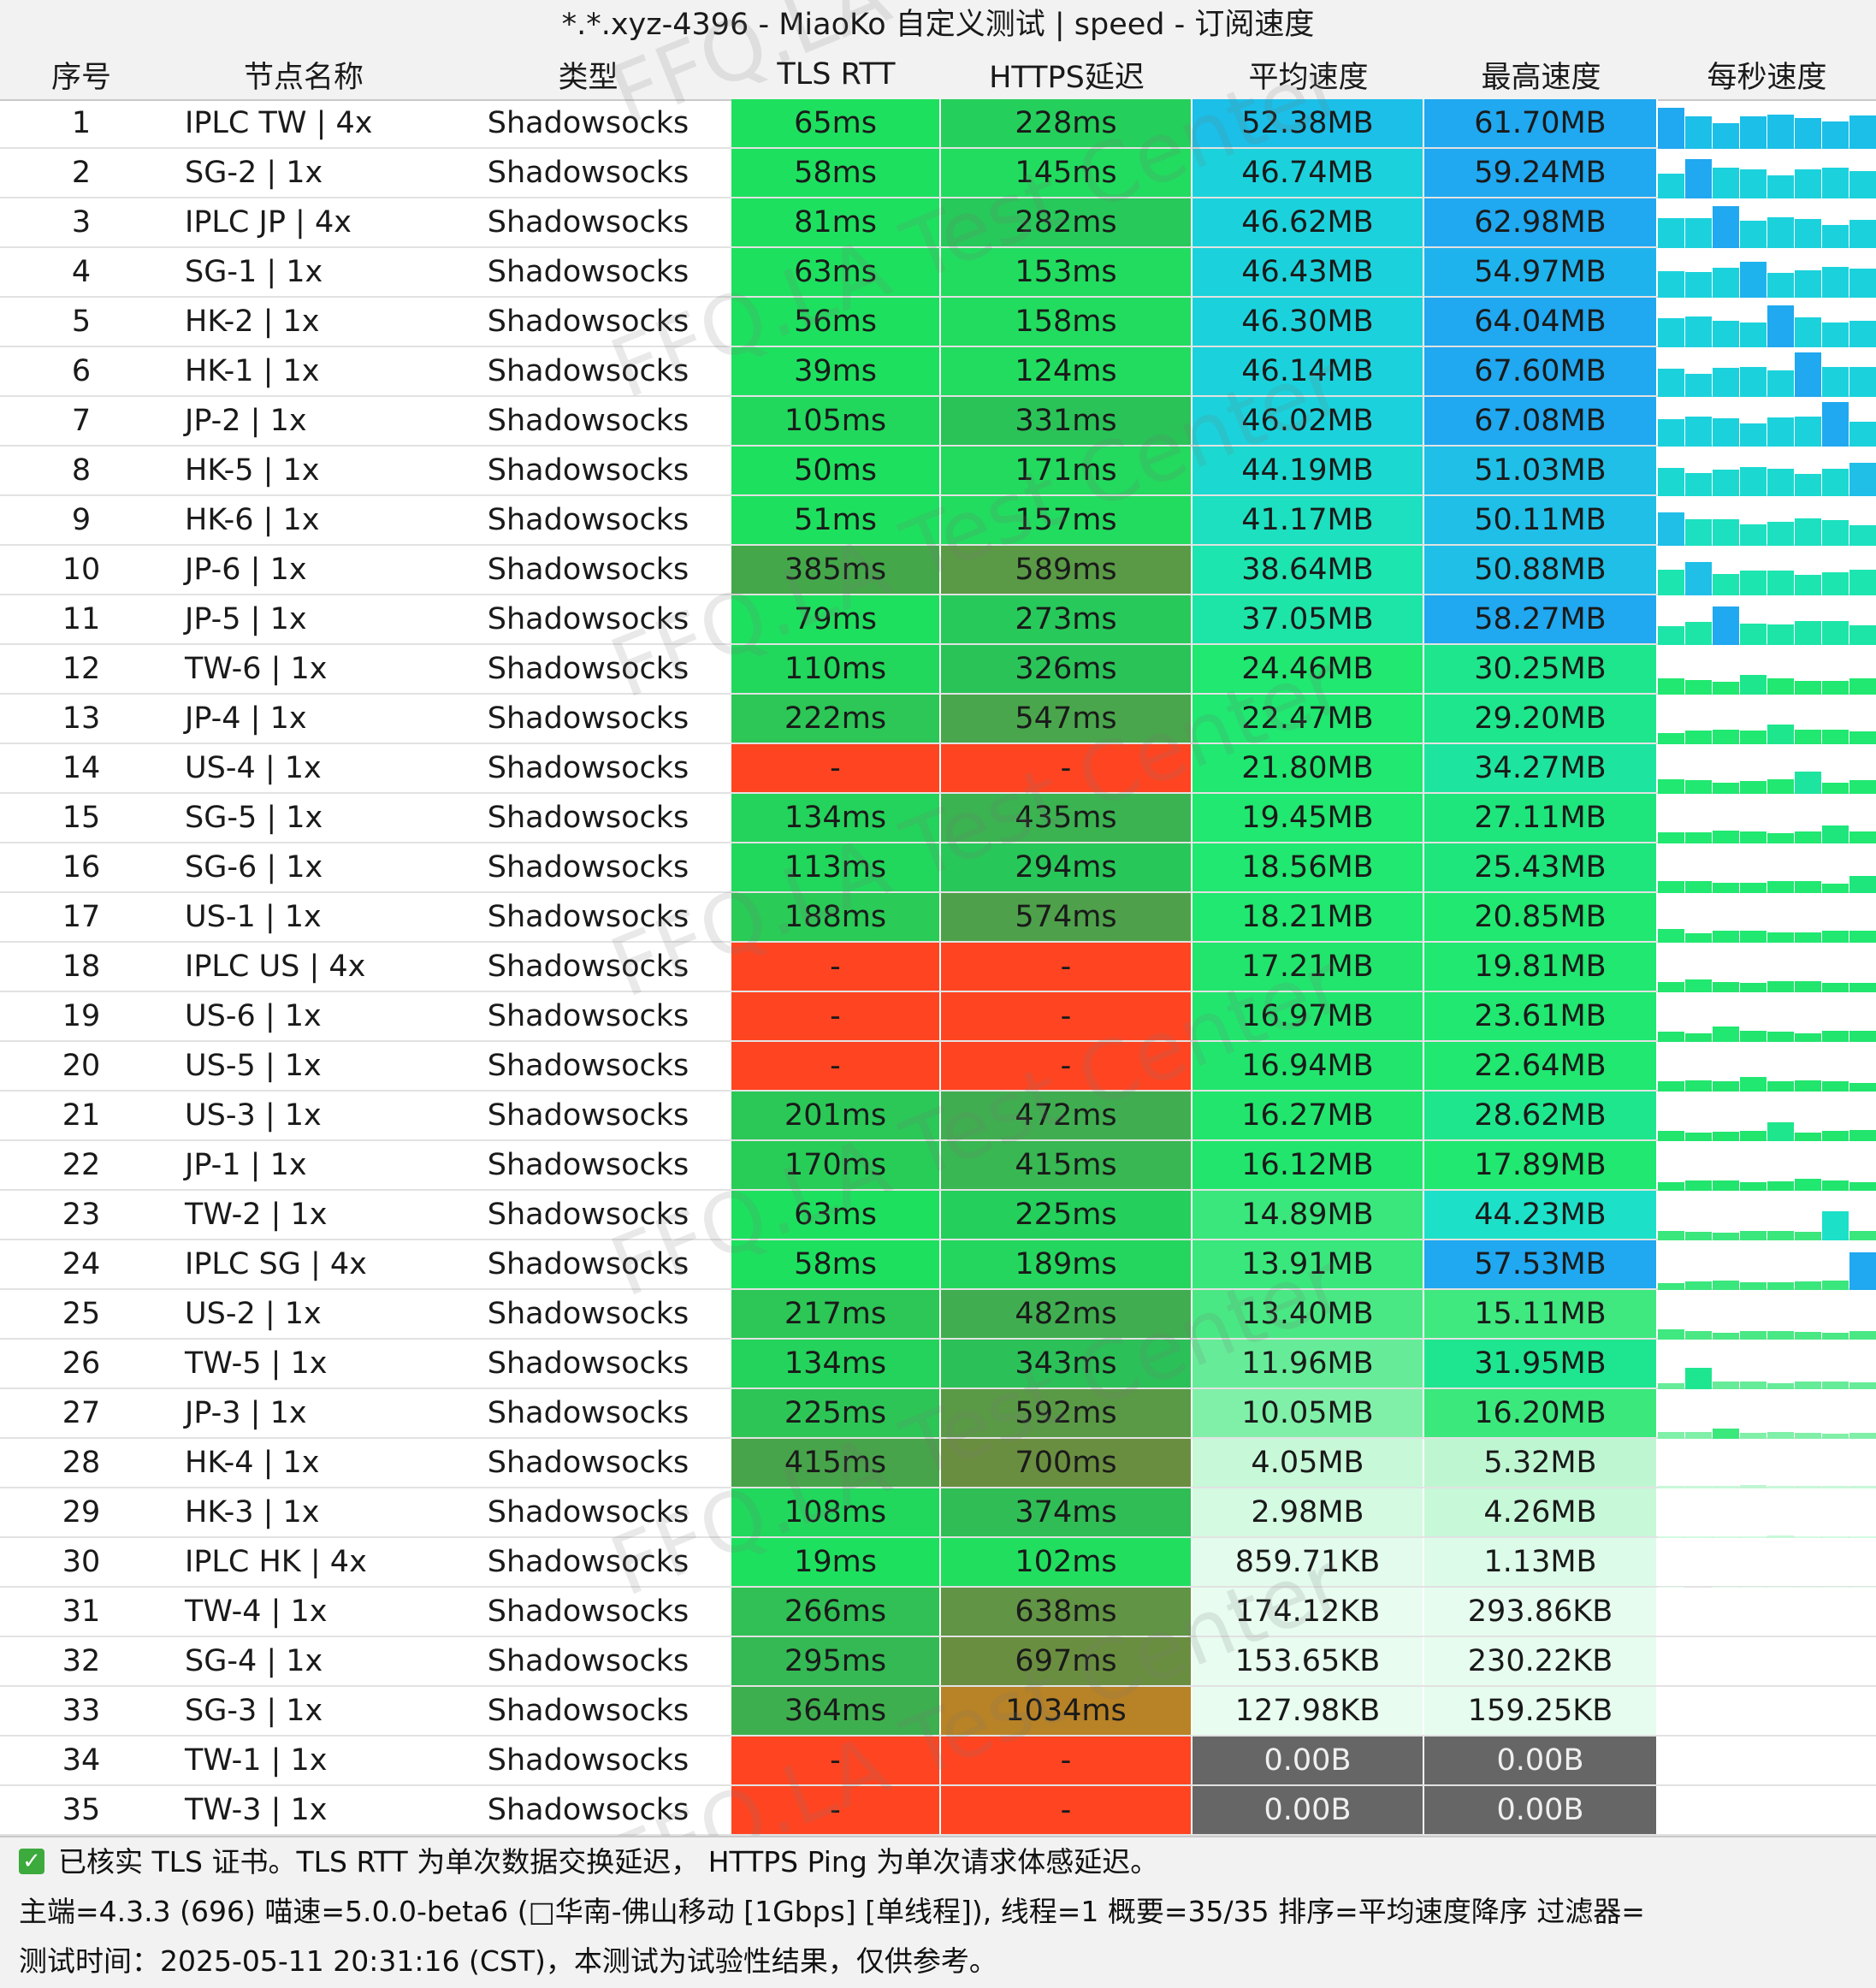 The height and width of the screenshot is (1988, 1876). Describe the element at coordinates (81, 272) in the screenshot. I see `row-index: 4` at that location.